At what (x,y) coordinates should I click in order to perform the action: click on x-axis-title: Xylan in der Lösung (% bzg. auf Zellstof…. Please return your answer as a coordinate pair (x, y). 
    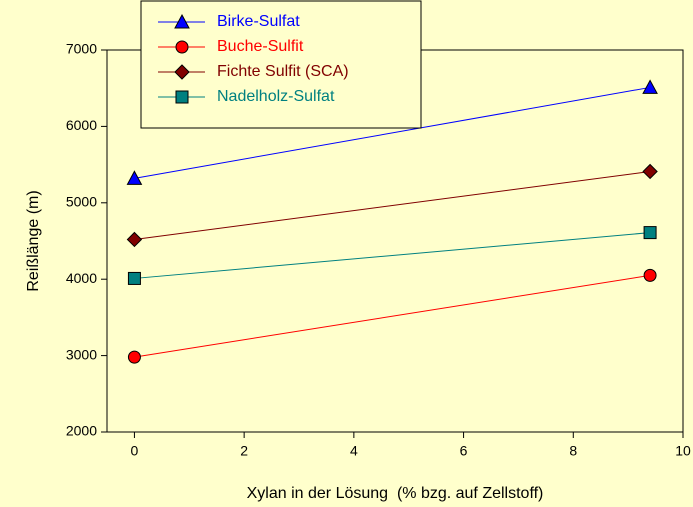
    Looking at the image, I should click on (395, 493).